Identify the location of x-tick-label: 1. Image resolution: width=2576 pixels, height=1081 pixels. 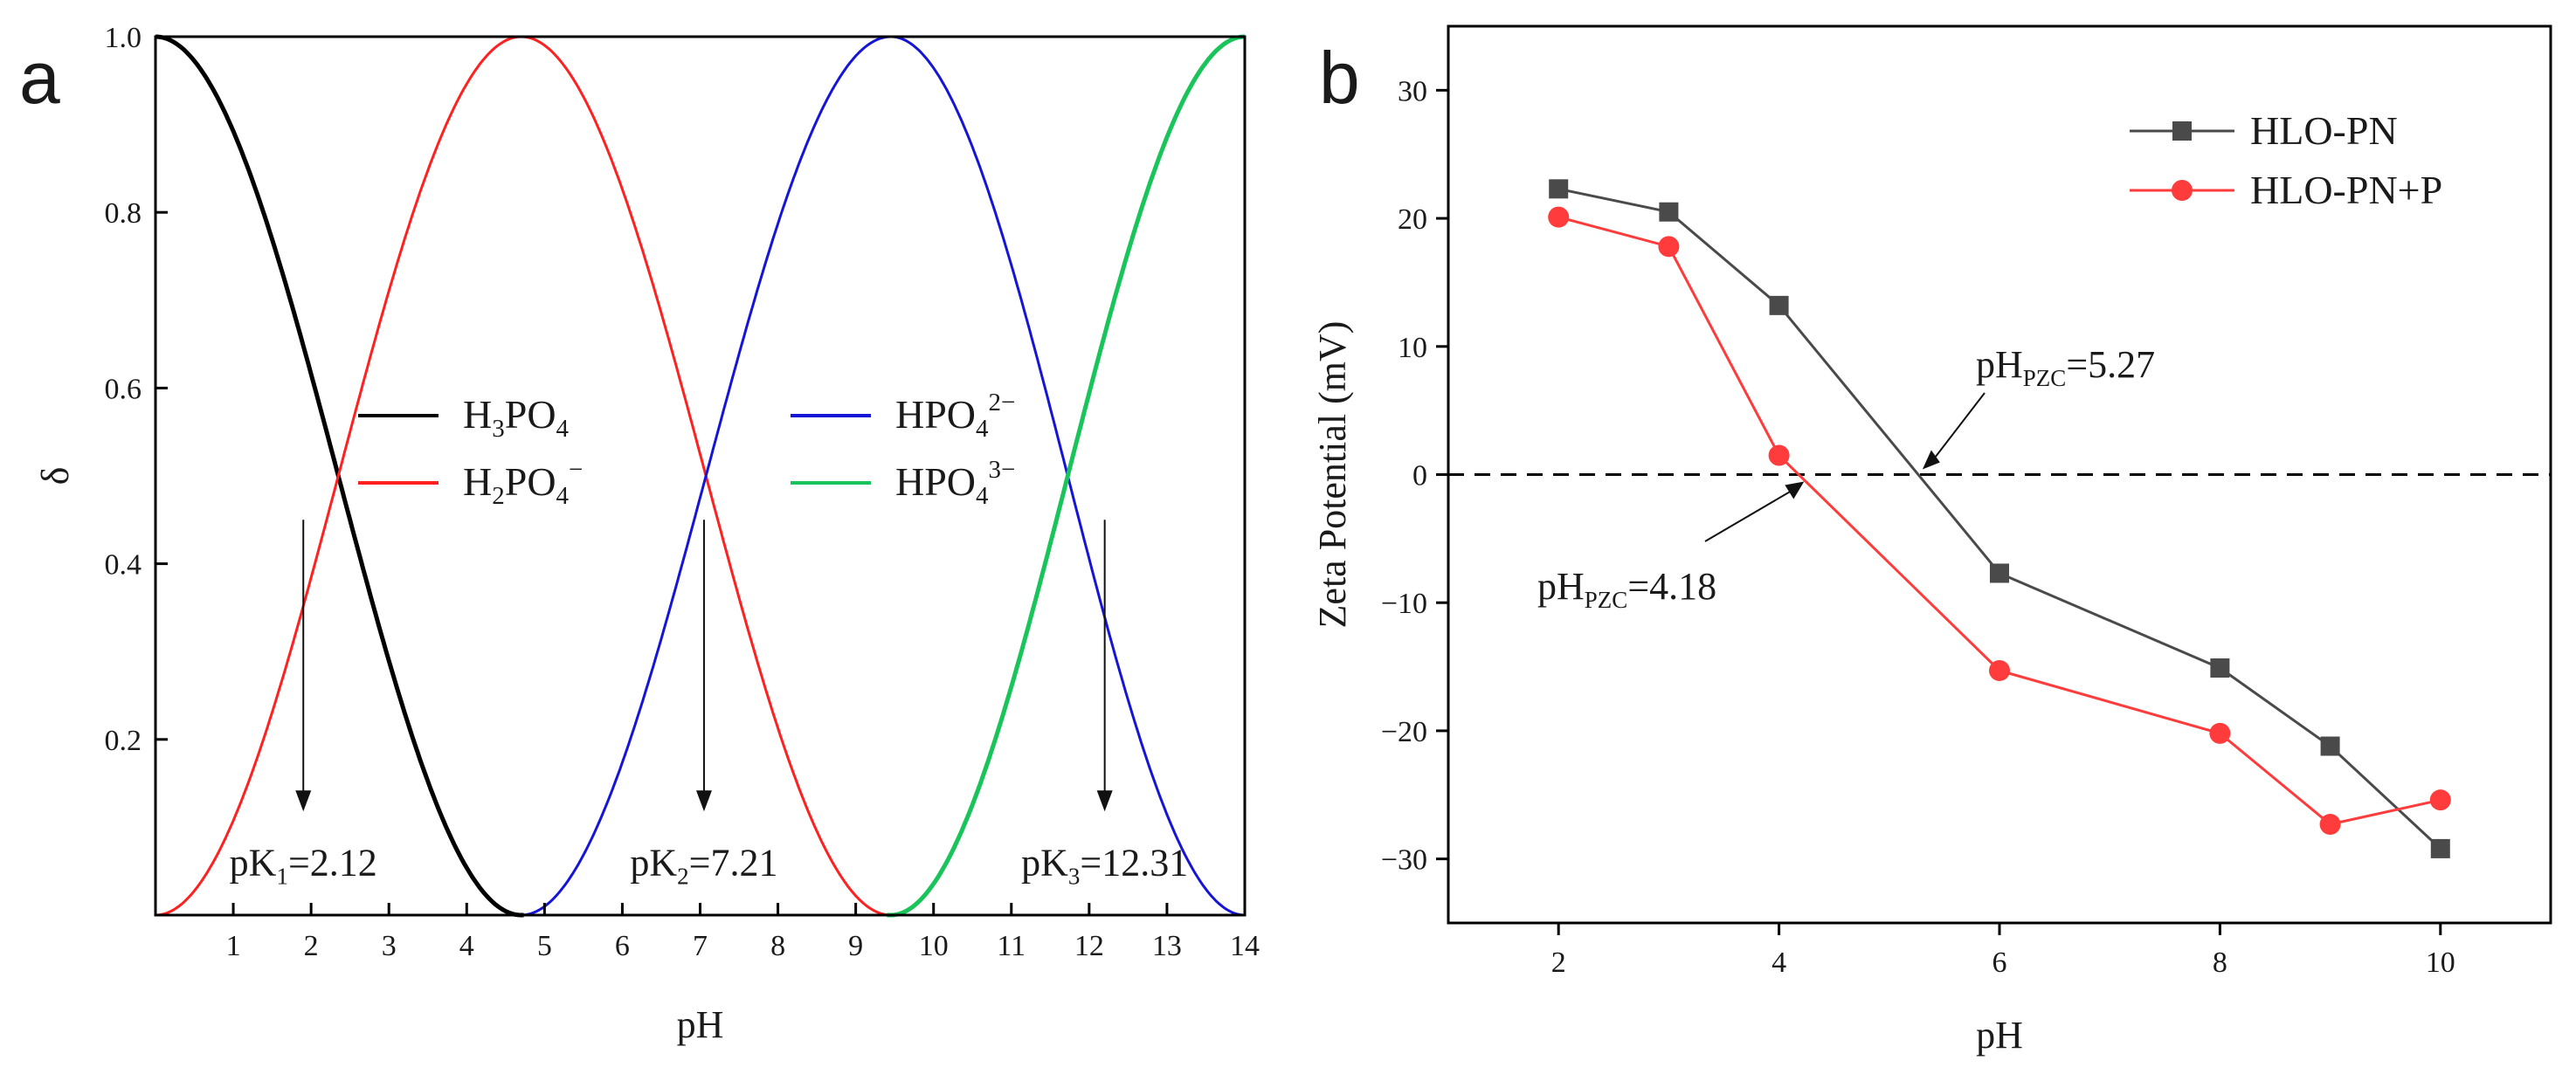
(234, 946).